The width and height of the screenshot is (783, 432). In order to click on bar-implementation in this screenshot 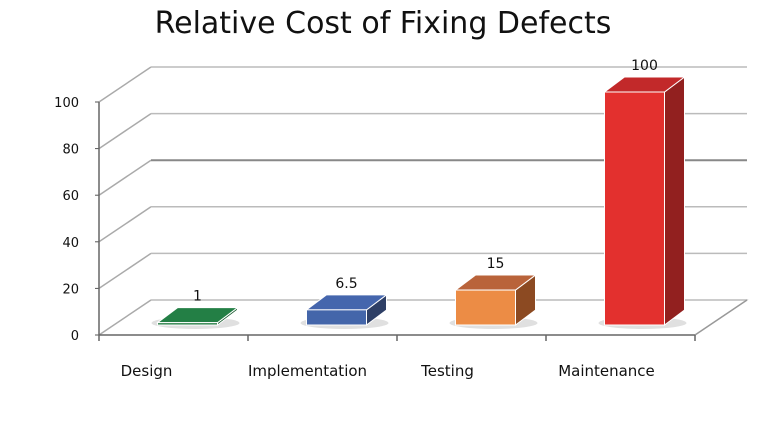, I will do `click(336, 317)`.